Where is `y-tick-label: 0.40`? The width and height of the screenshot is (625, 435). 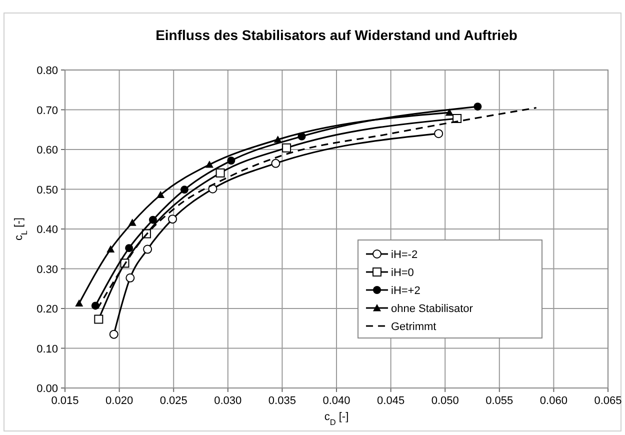
y-tick-label: 0.40 is located at coordinates (47, 230).